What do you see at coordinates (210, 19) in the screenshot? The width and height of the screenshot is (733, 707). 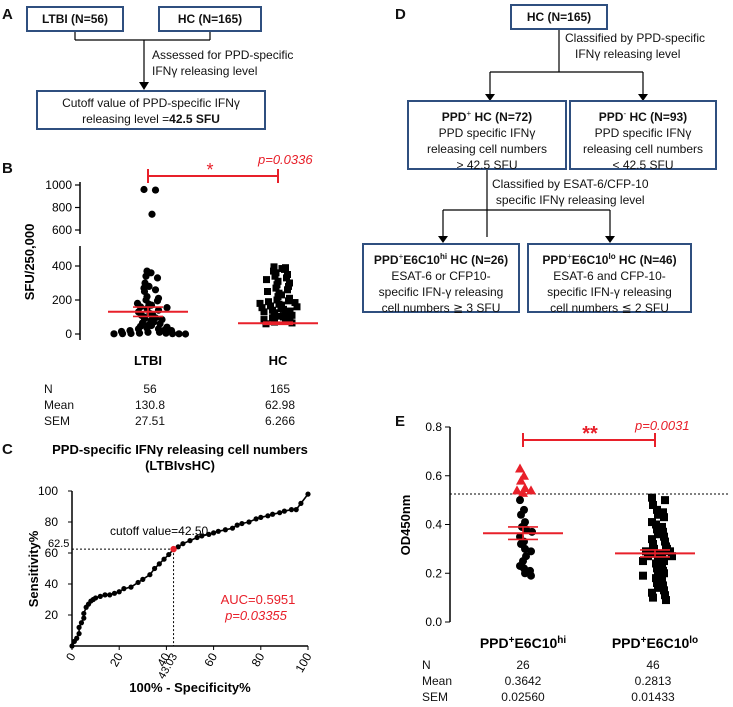 I see `hc-box-label: HC (N=165)` at bounding box center [210, 19].